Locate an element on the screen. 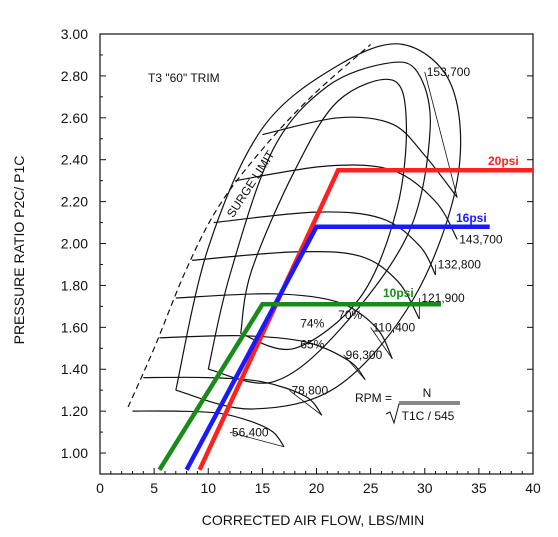 The width and height of the screenshot is (558, 537). x-axis-ticks: 0 5 10 15 20 25 30 35 40 is located at coordinates (318, 482).